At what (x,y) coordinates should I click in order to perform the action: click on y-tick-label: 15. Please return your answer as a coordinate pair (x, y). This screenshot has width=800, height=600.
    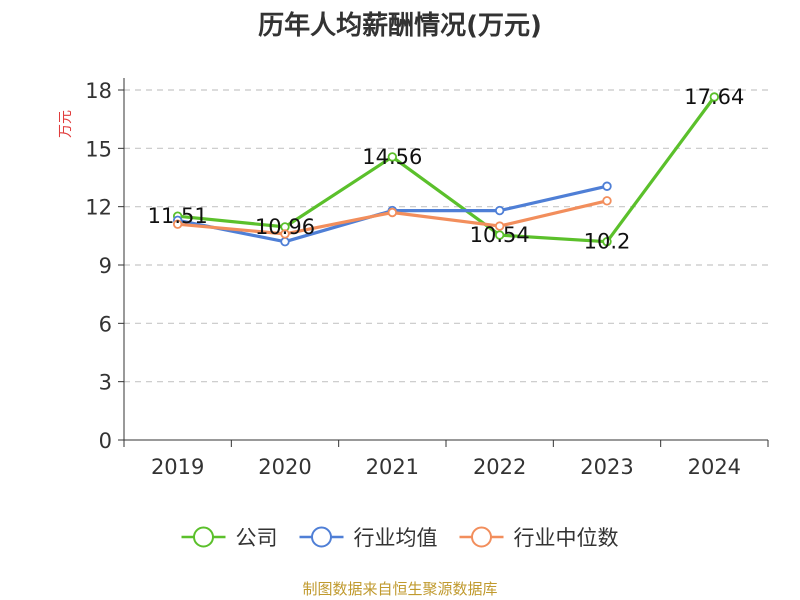
    Looking at the image, I should click on (98, 149).